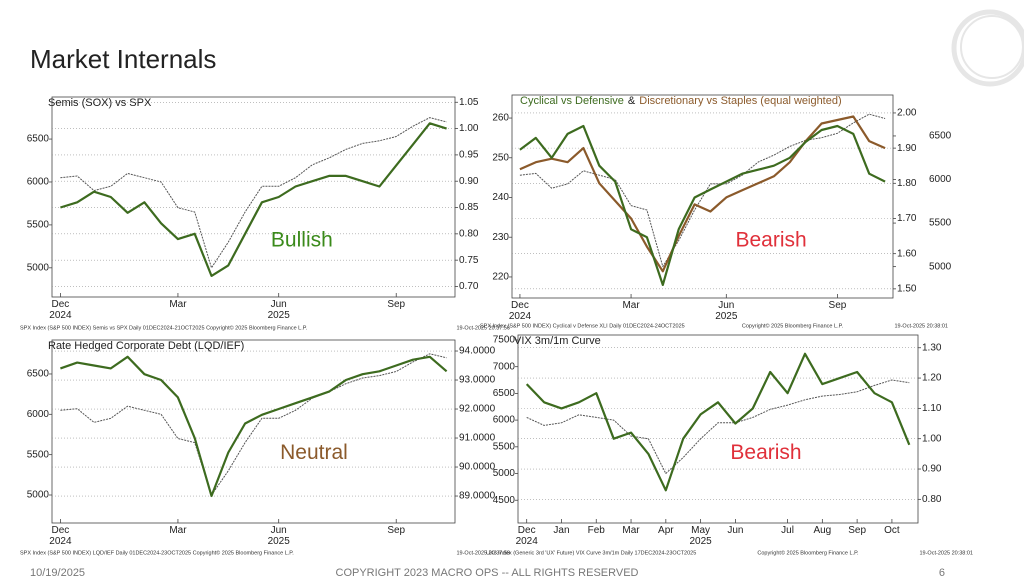  What do you see at coordinates (302, 240) in the screenshot?
I see `annotation: Bullish` at bounding box center [302, 240].